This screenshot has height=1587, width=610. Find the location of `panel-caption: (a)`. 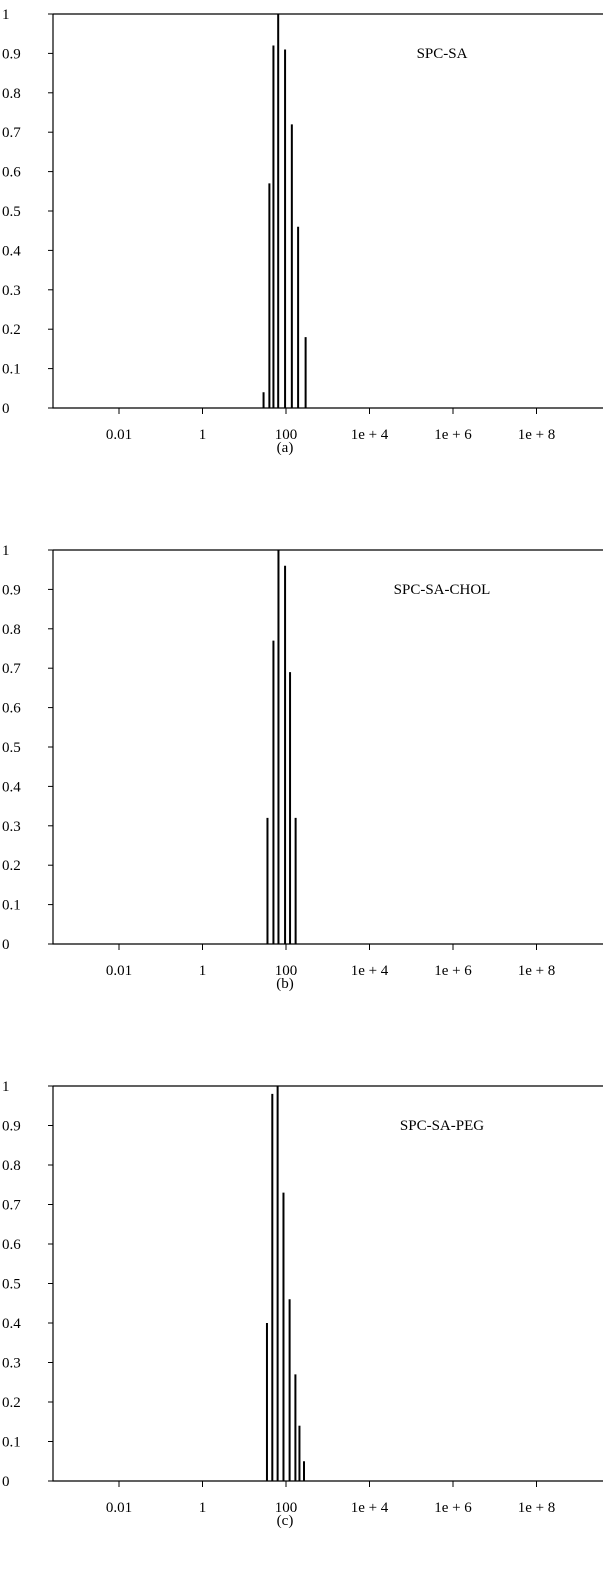

panel-caption: (a) is located at coordinates (285, 448).